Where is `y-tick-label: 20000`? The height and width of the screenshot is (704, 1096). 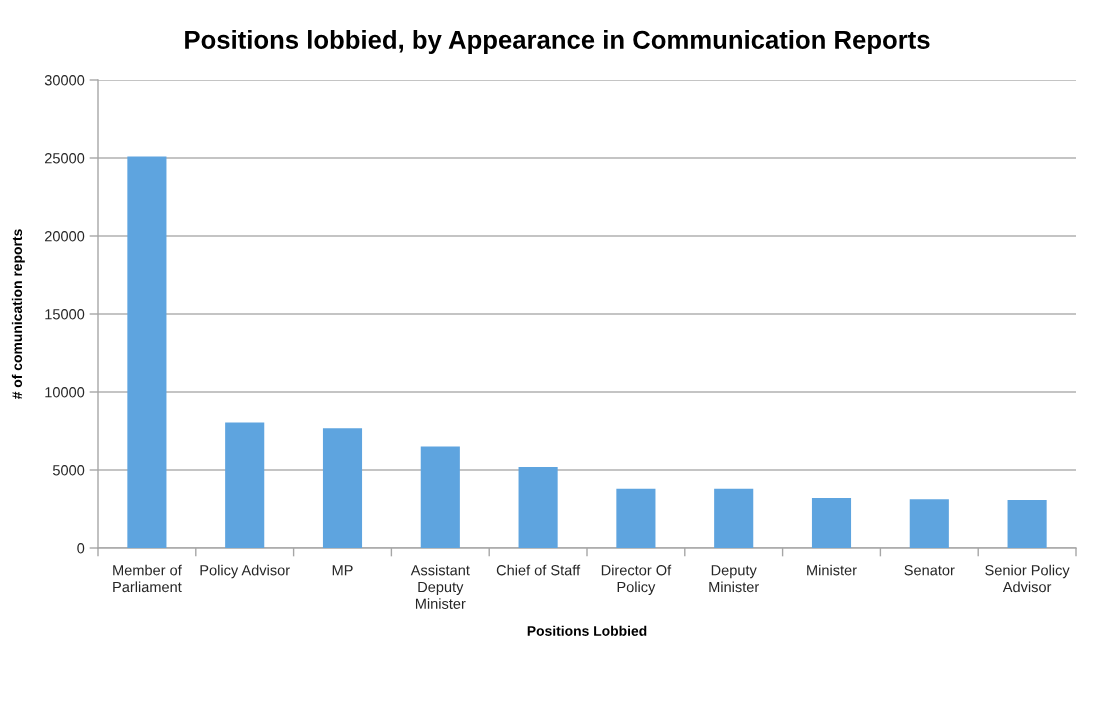
y-tick-label: 20000 is located at coordinates (64, 236).